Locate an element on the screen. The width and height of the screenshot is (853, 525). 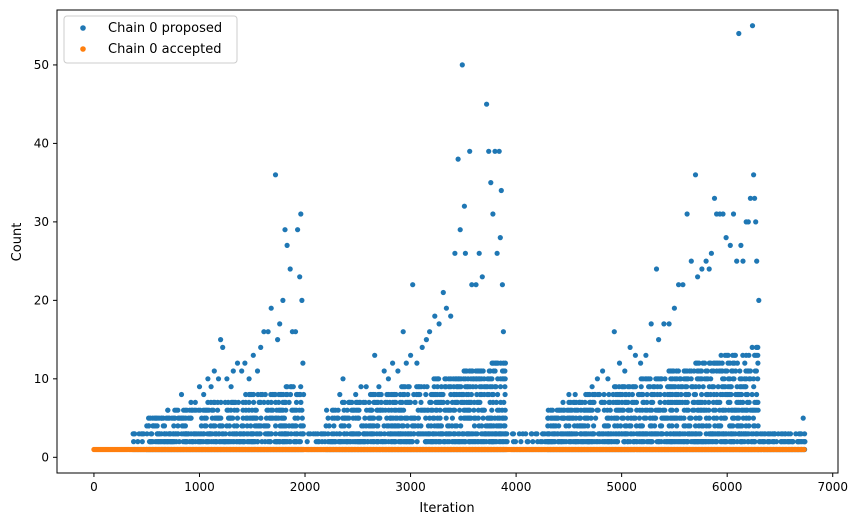
y-tick-label: 0 is located at coordinates (45, 457).